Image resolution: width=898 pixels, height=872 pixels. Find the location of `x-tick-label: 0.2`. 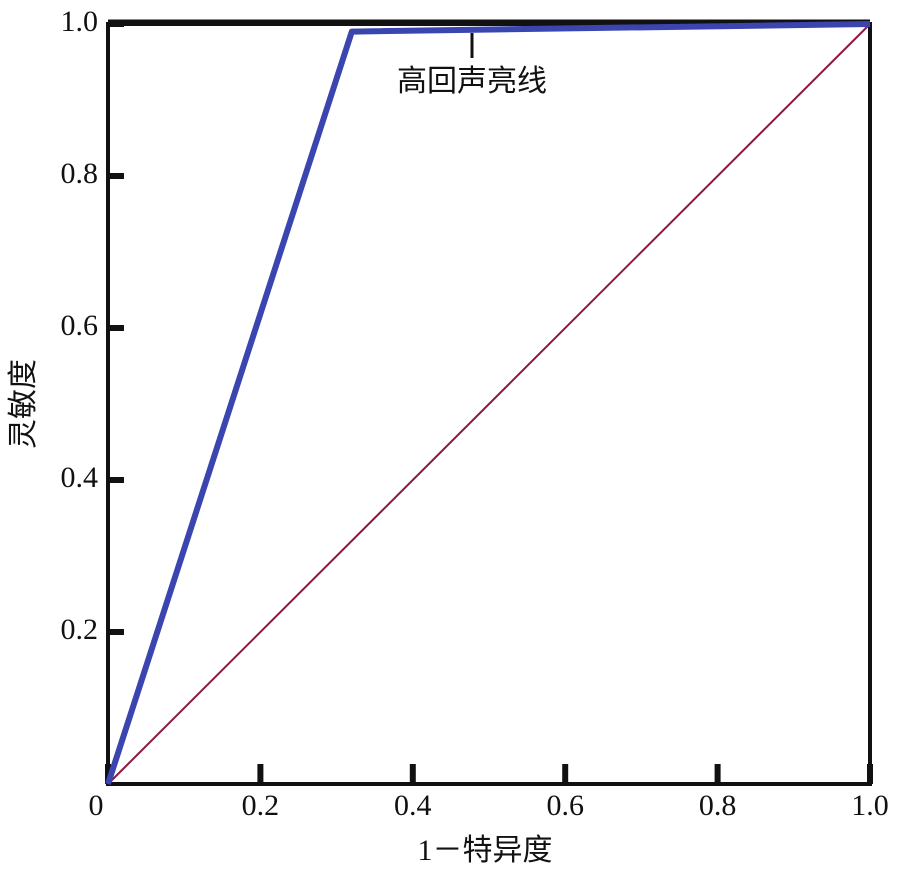

x-tick-label: 0.2 is located at coordinates (261, 805).